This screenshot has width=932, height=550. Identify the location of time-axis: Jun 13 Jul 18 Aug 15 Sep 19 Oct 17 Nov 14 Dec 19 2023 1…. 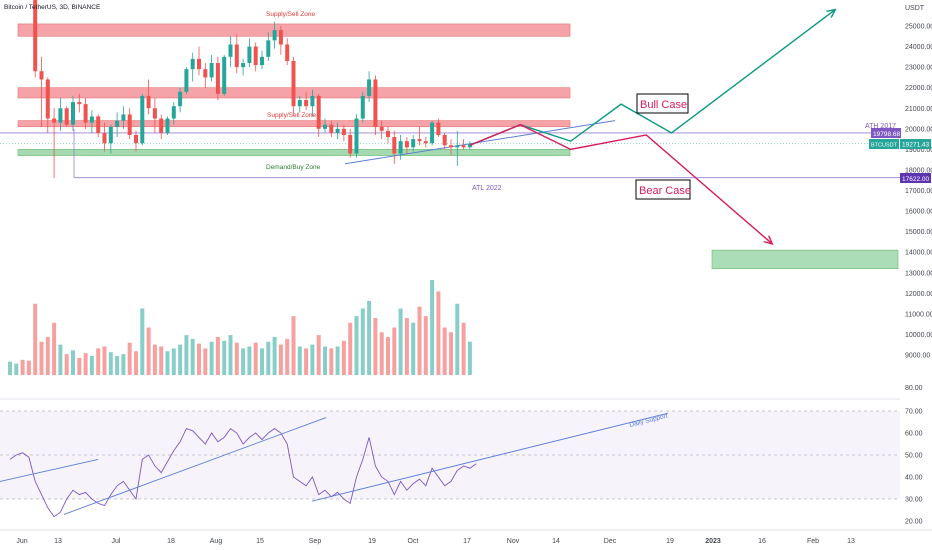
(466, 537).